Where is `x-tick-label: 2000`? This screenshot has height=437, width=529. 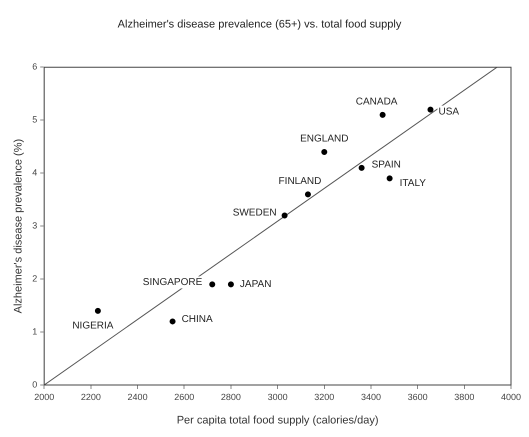
x-tick-label: 2000 is located at coordinates (44, 397).